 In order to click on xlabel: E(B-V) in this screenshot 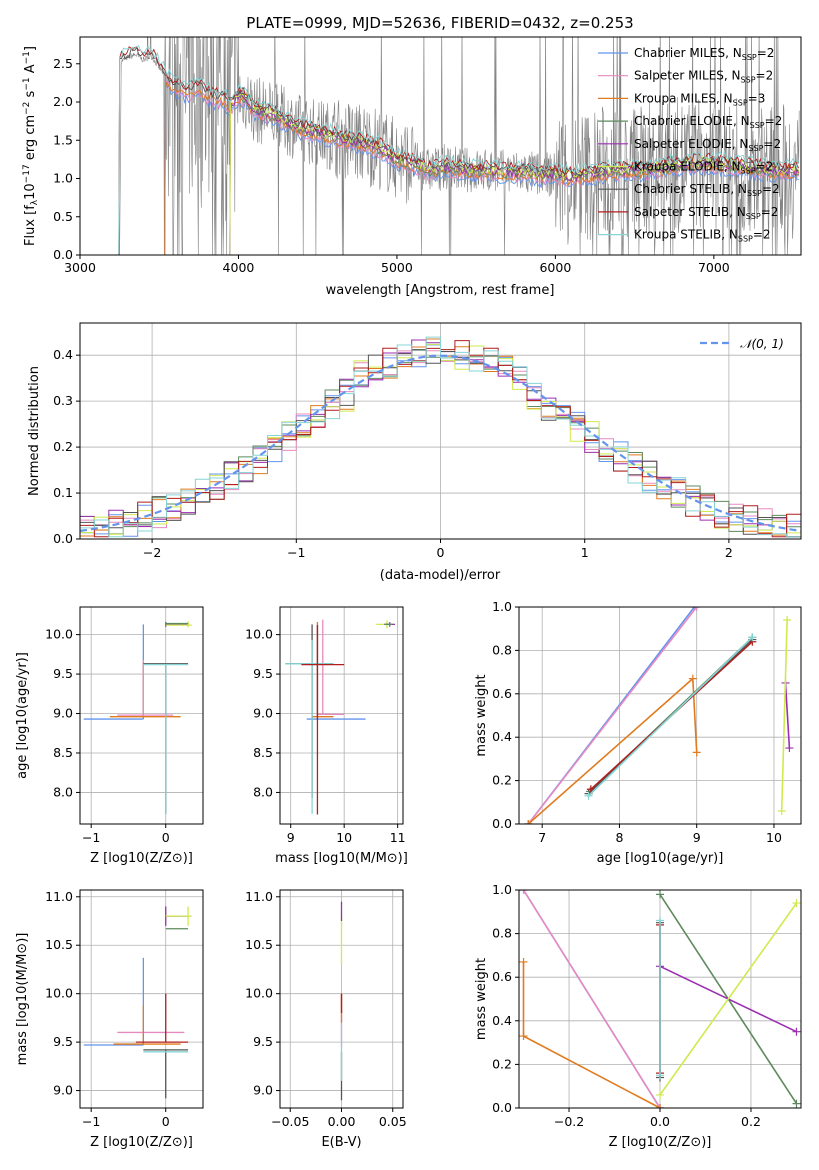, I will do `click(341, 1142)`.